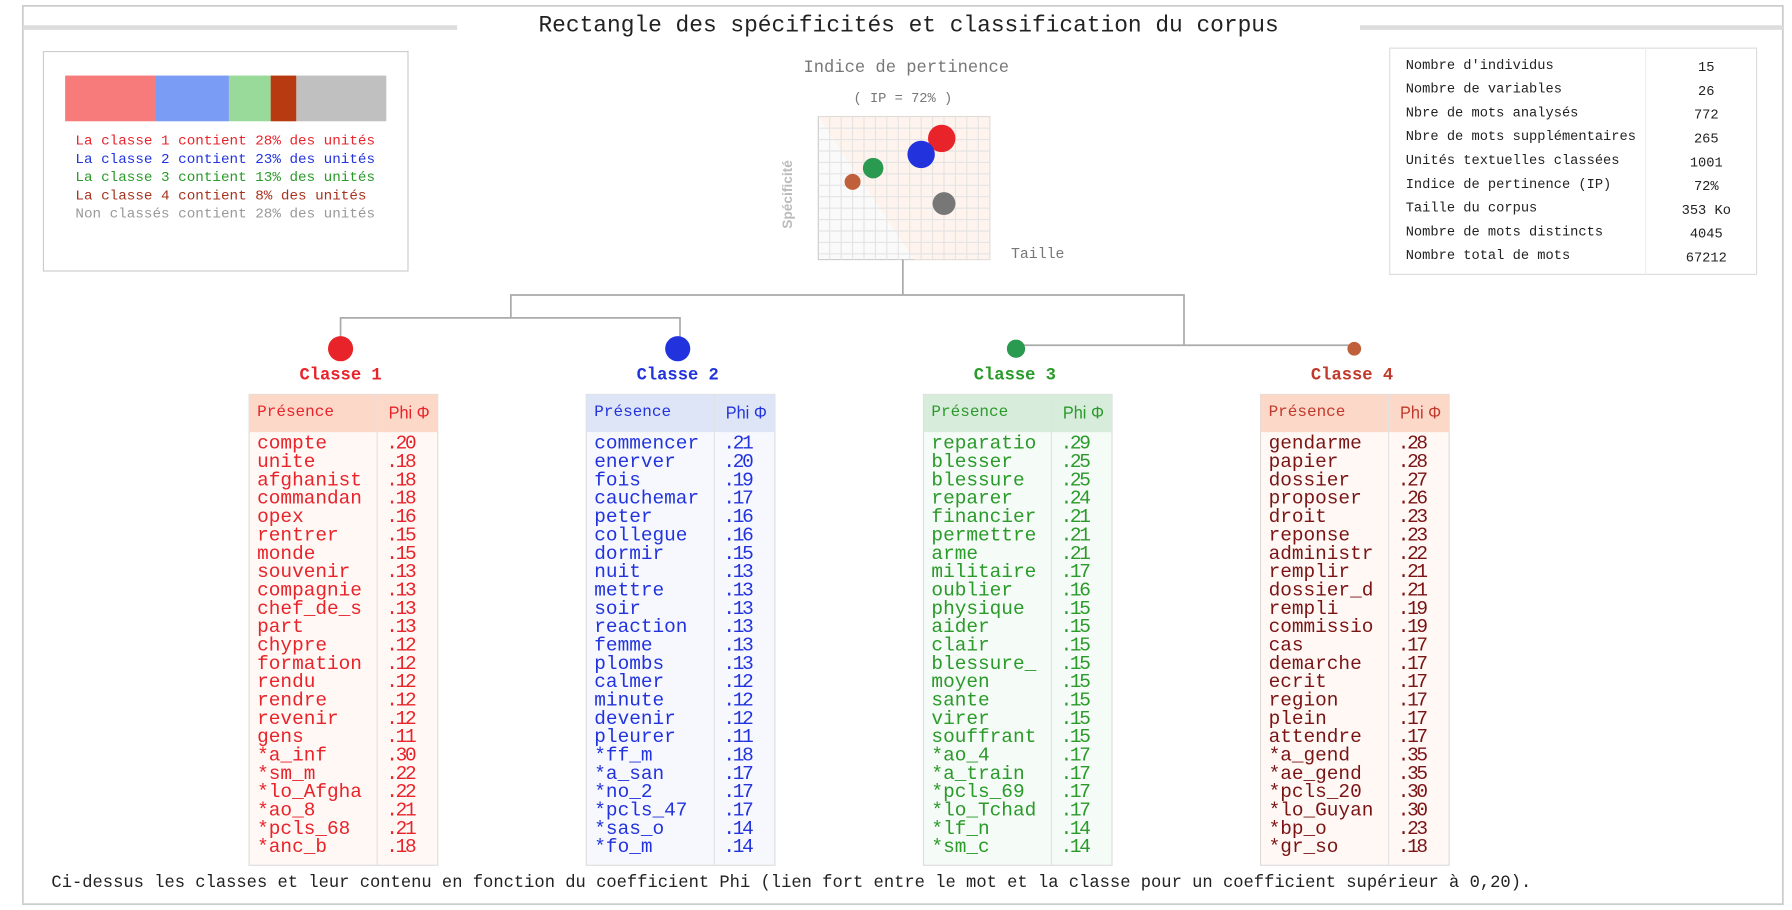  I want to click on phi: .26, so click(1413, 499).